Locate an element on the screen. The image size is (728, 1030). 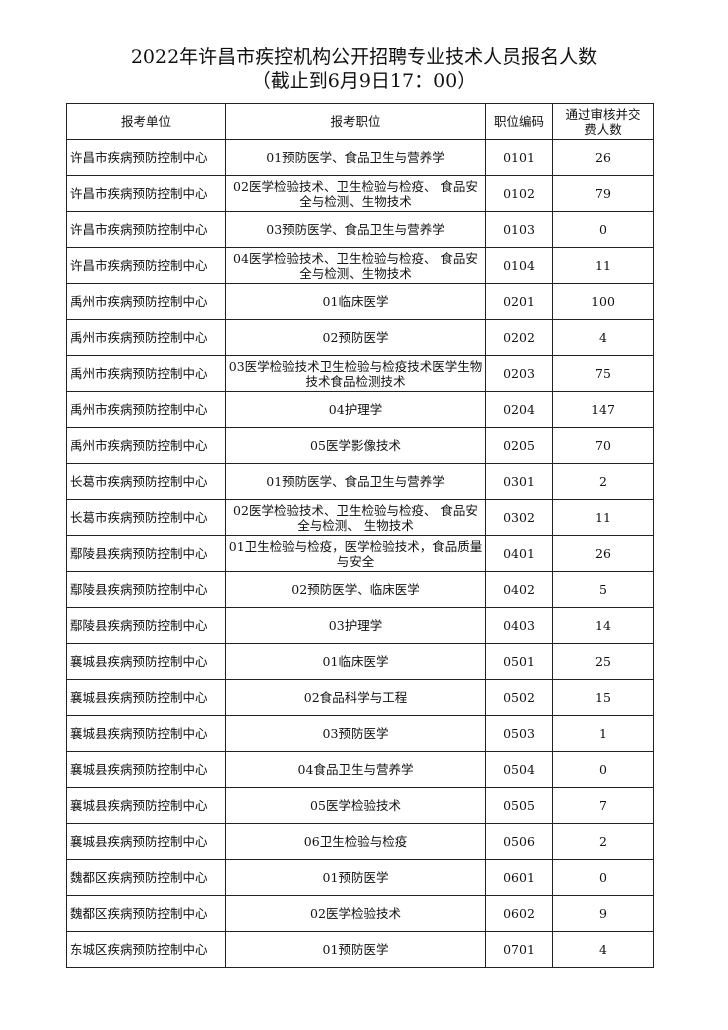
table-row: 鄢陵县疾病预防控制中心 02预防医学、临床医学 0402 5 is located at coordinates (360, 589).